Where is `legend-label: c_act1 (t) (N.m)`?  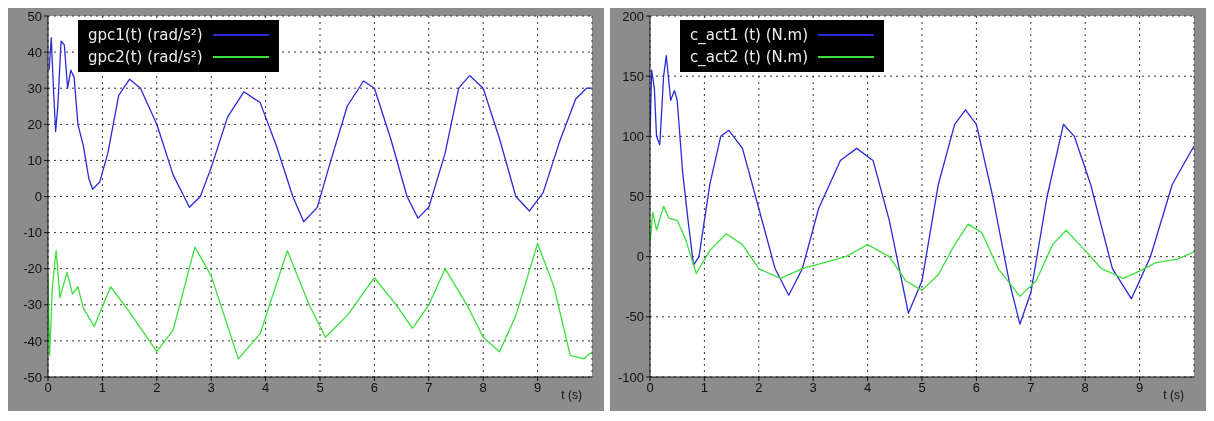 legend-label: c_act1 (t) (N.m) is located at coordinates (749, 35).